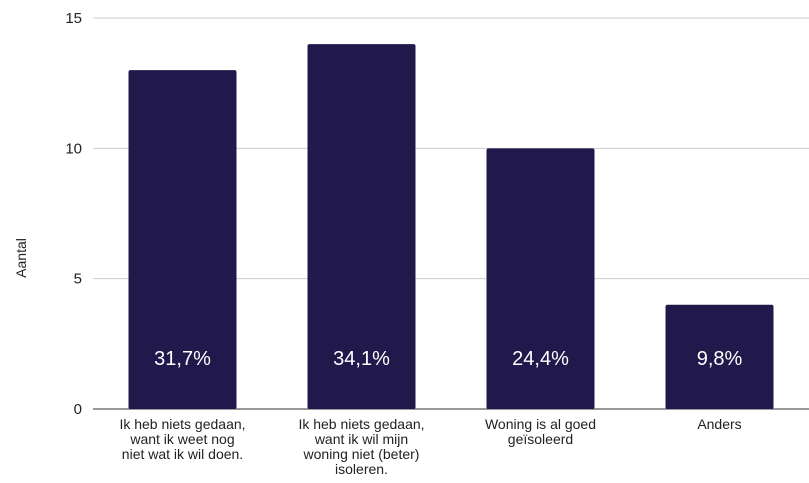 This screenshot has height=483, width=809. I want to click on category-label-line: Anders, so click(719, 424).